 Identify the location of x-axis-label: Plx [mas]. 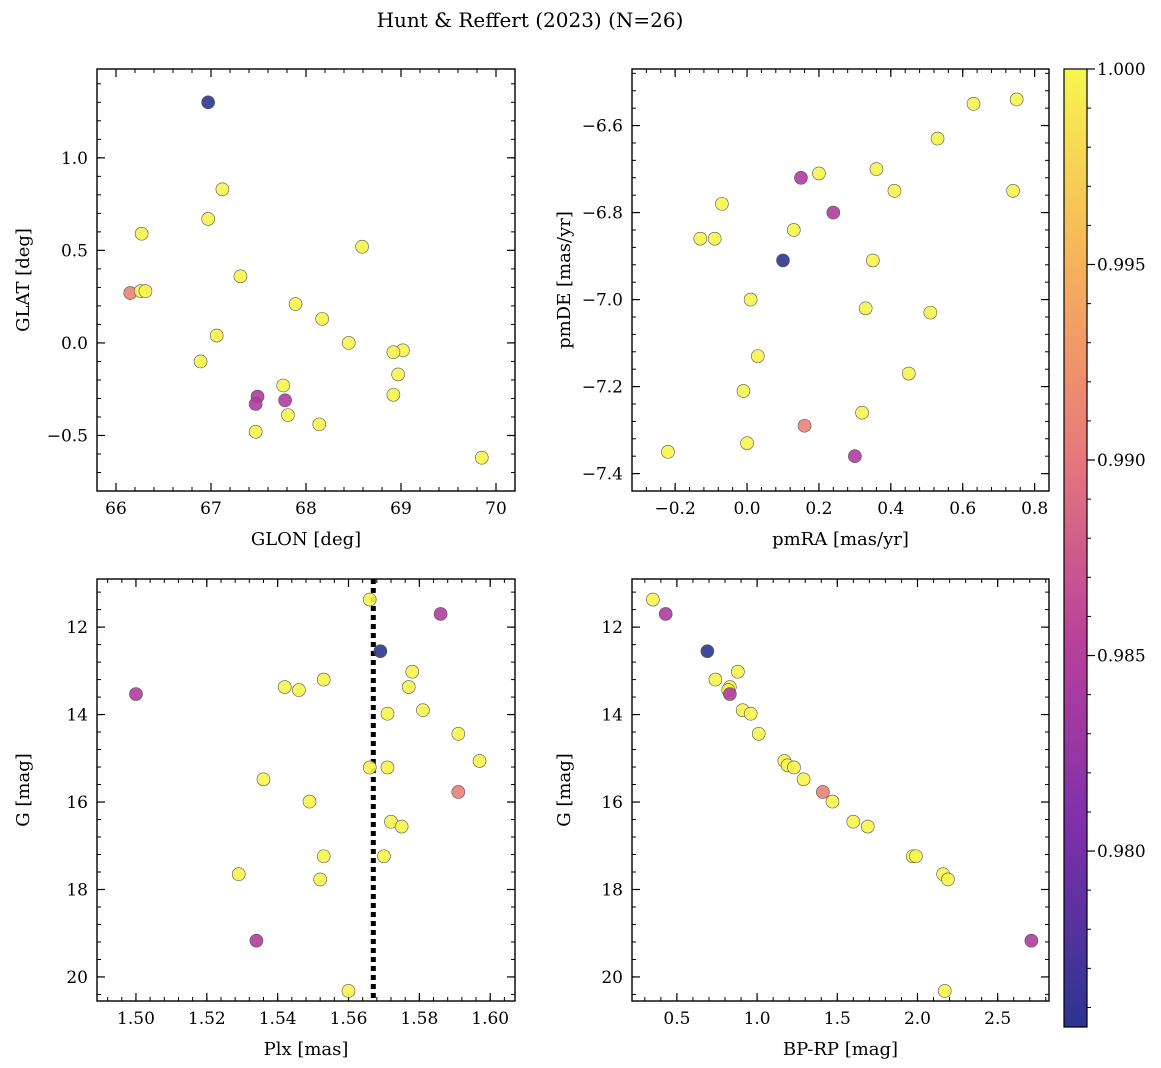
(306, 1049).